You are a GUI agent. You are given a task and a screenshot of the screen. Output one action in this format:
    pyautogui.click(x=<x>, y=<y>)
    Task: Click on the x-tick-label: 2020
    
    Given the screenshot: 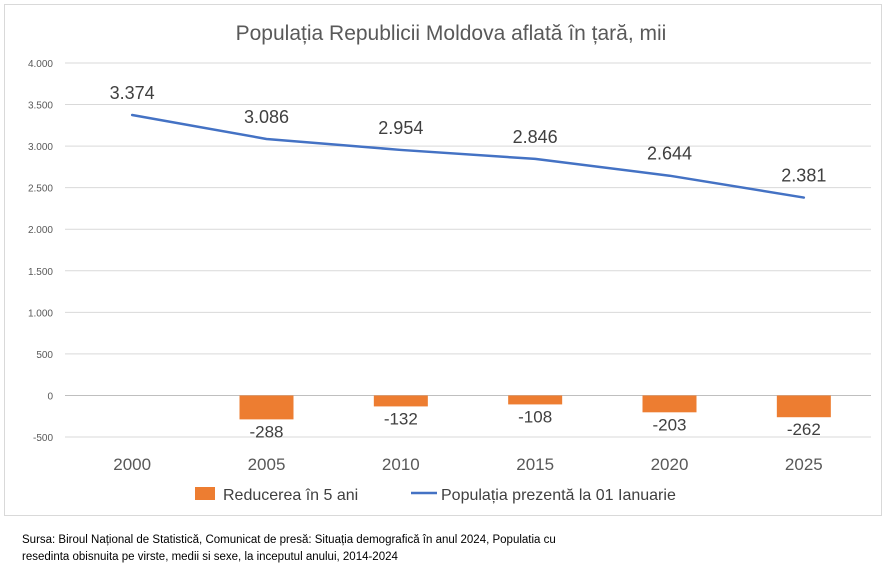 What is the action you would take?
    pyautogui.click(x=670, y=464)
    